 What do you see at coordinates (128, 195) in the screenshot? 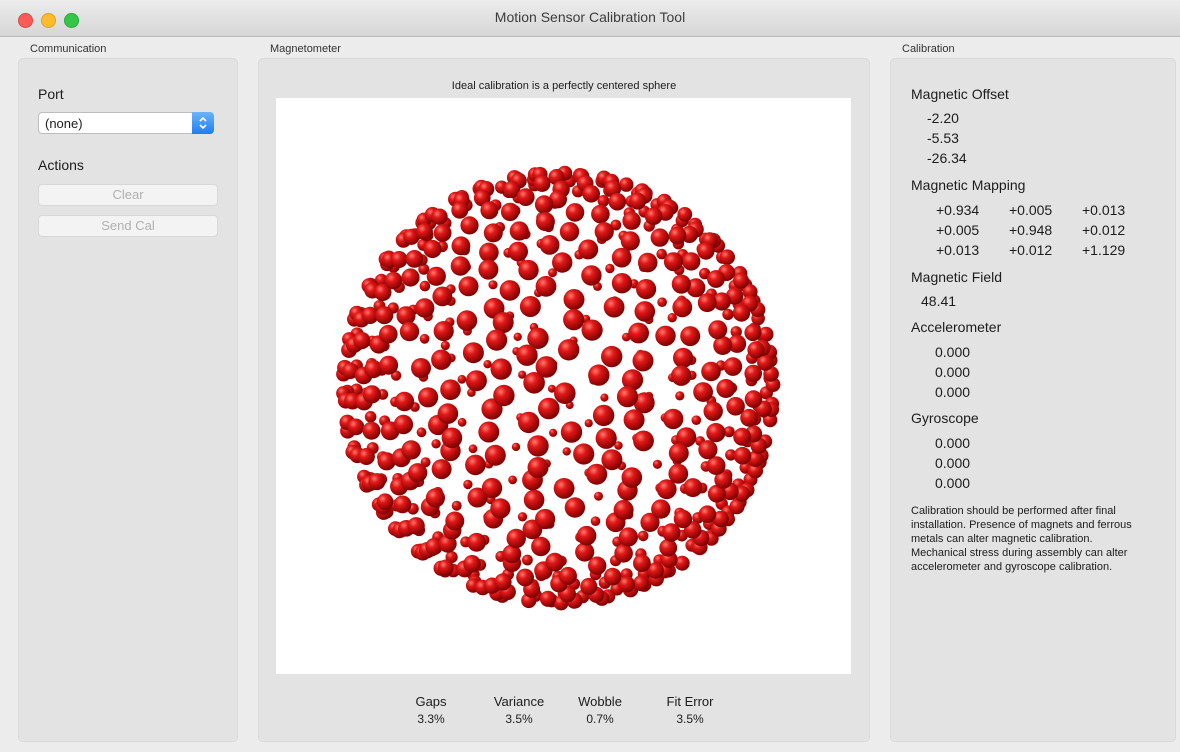
I see `clear-button: Clear` at bounding box center [128, 195].